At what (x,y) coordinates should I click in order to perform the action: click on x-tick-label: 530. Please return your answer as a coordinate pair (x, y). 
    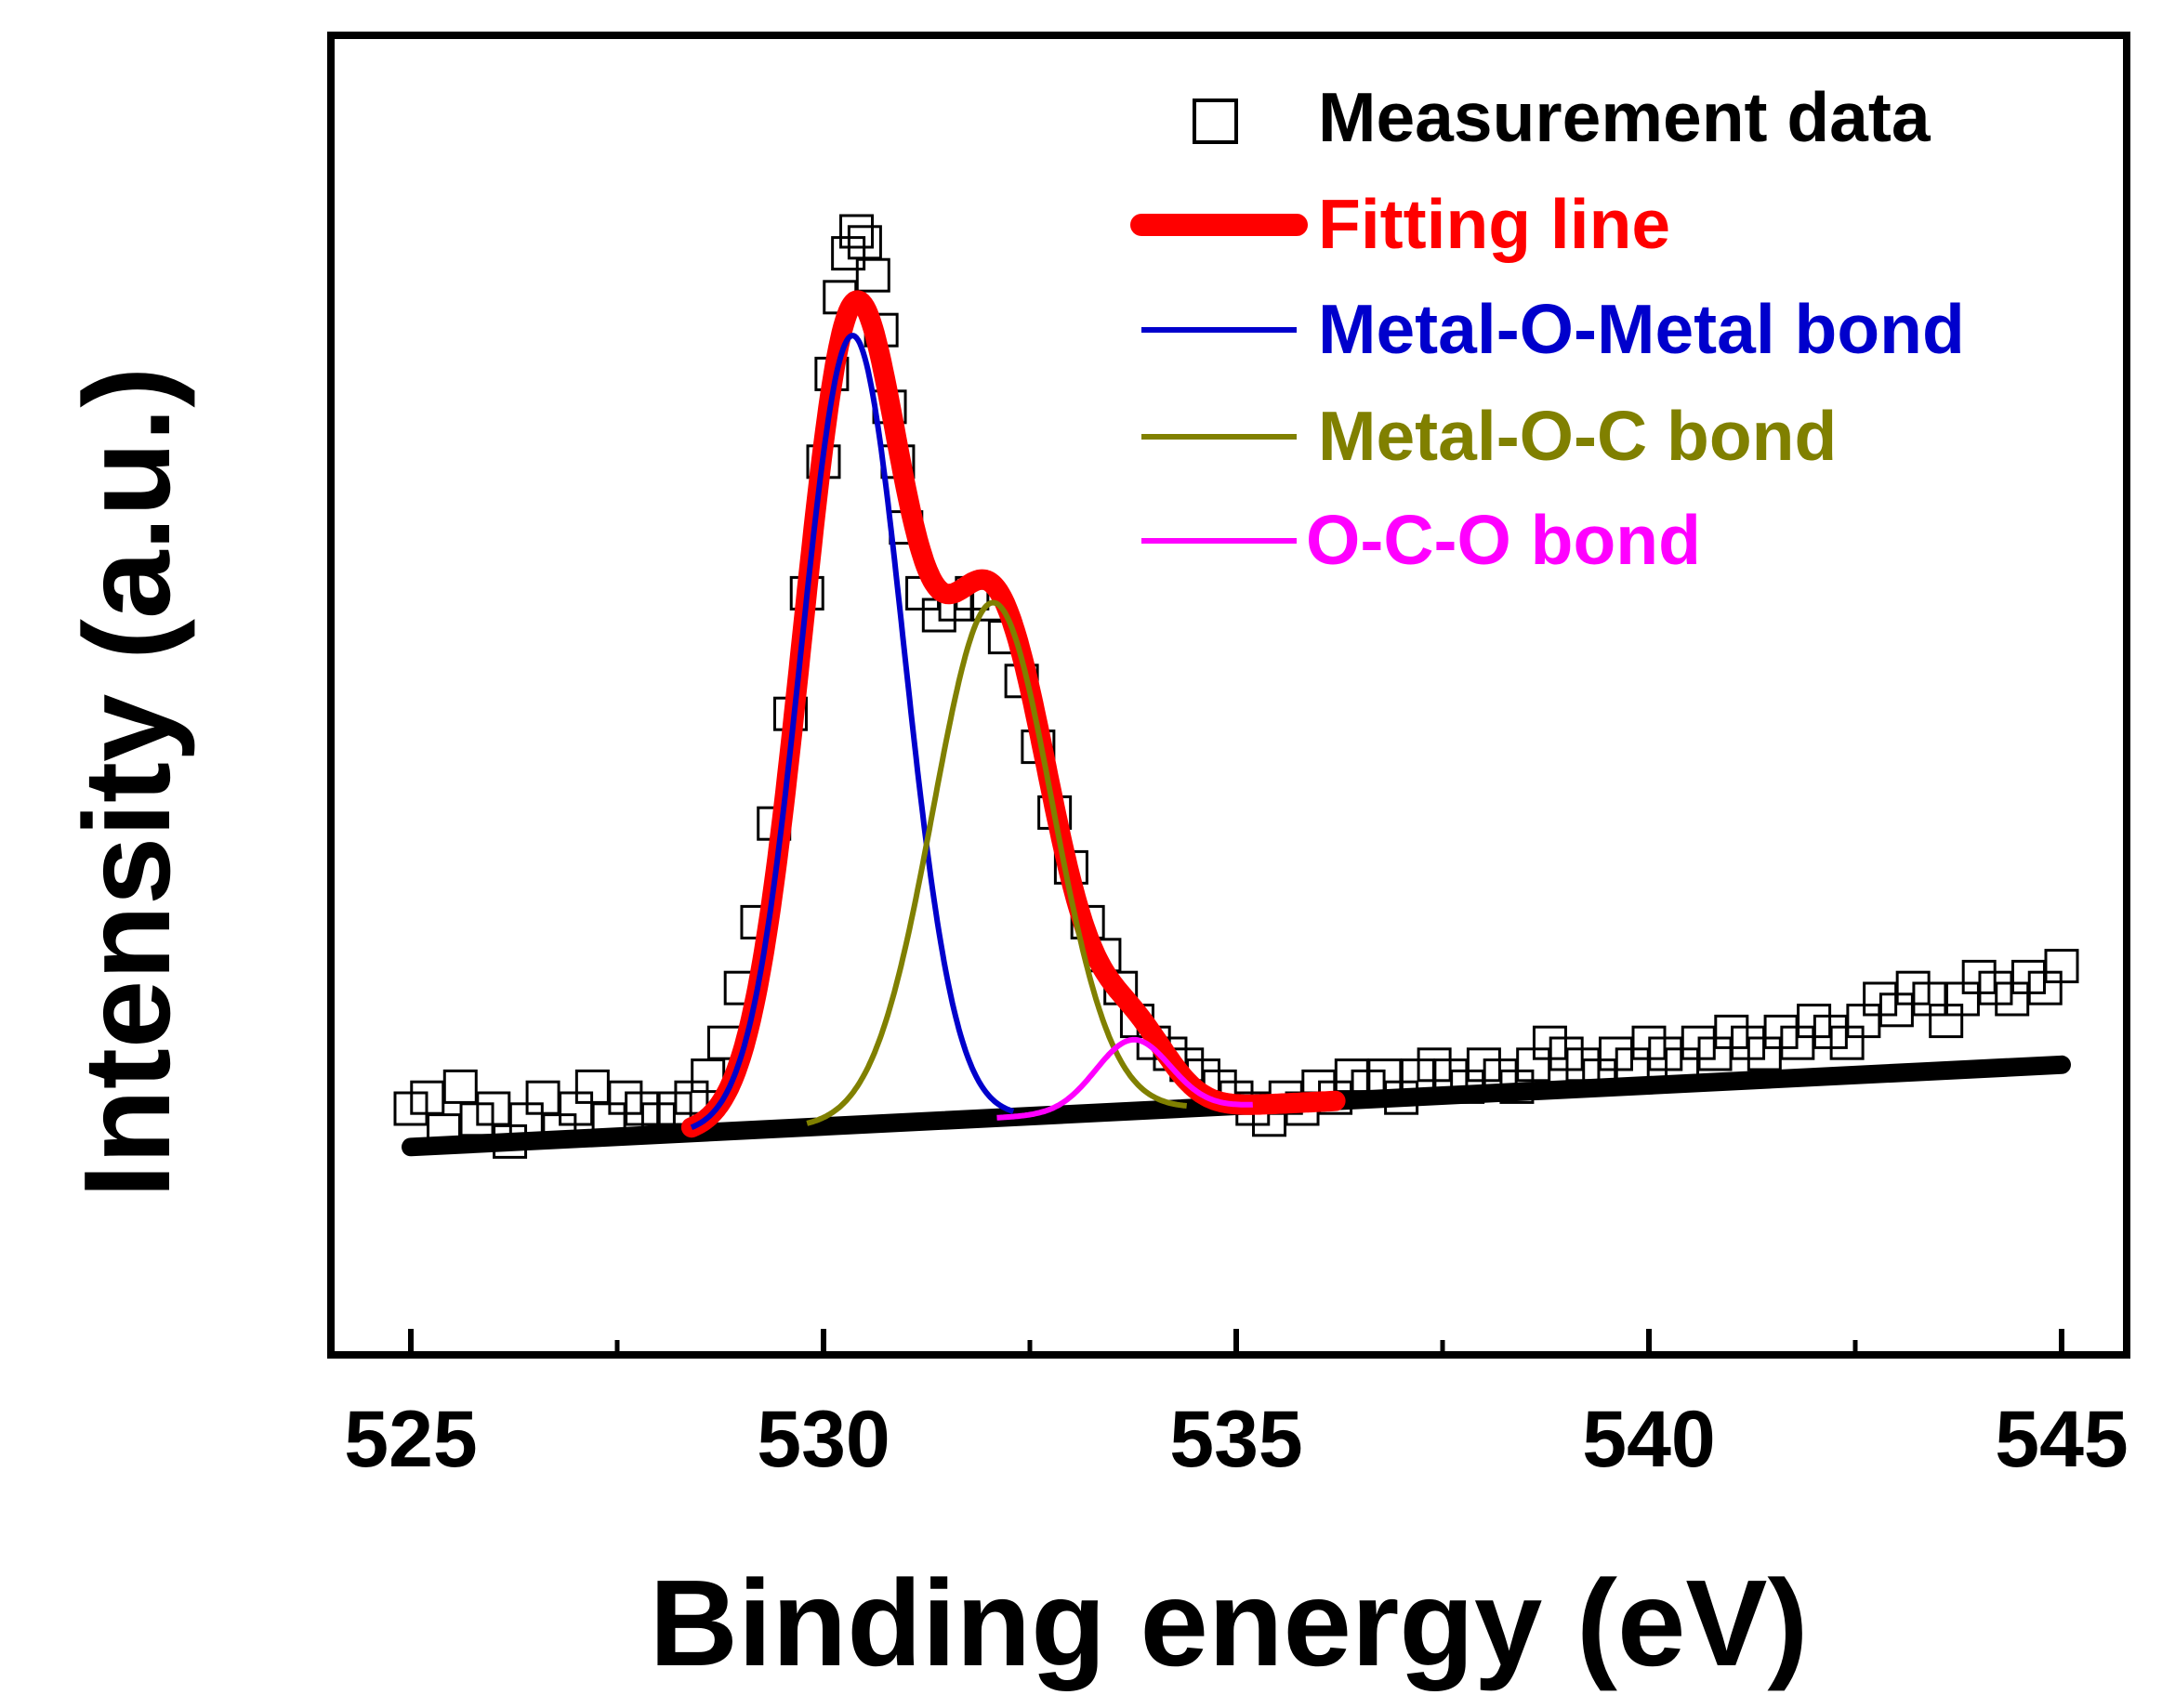
    Looking at the image, I should click on (823, 1439).